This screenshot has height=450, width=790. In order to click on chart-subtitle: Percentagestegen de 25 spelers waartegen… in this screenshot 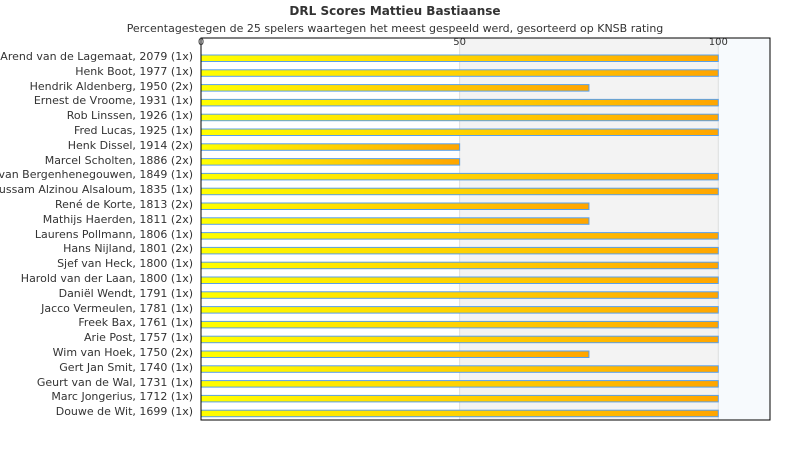, I will do `click(395, 28)`.